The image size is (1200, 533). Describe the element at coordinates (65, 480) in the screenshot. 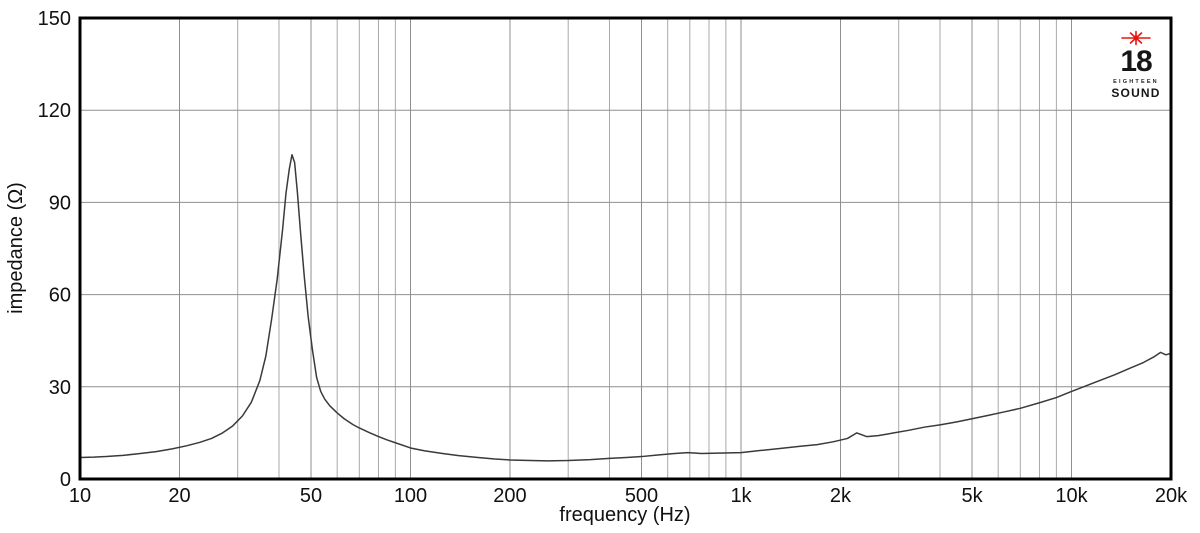

I see `y-tick-label: 0` at that location.